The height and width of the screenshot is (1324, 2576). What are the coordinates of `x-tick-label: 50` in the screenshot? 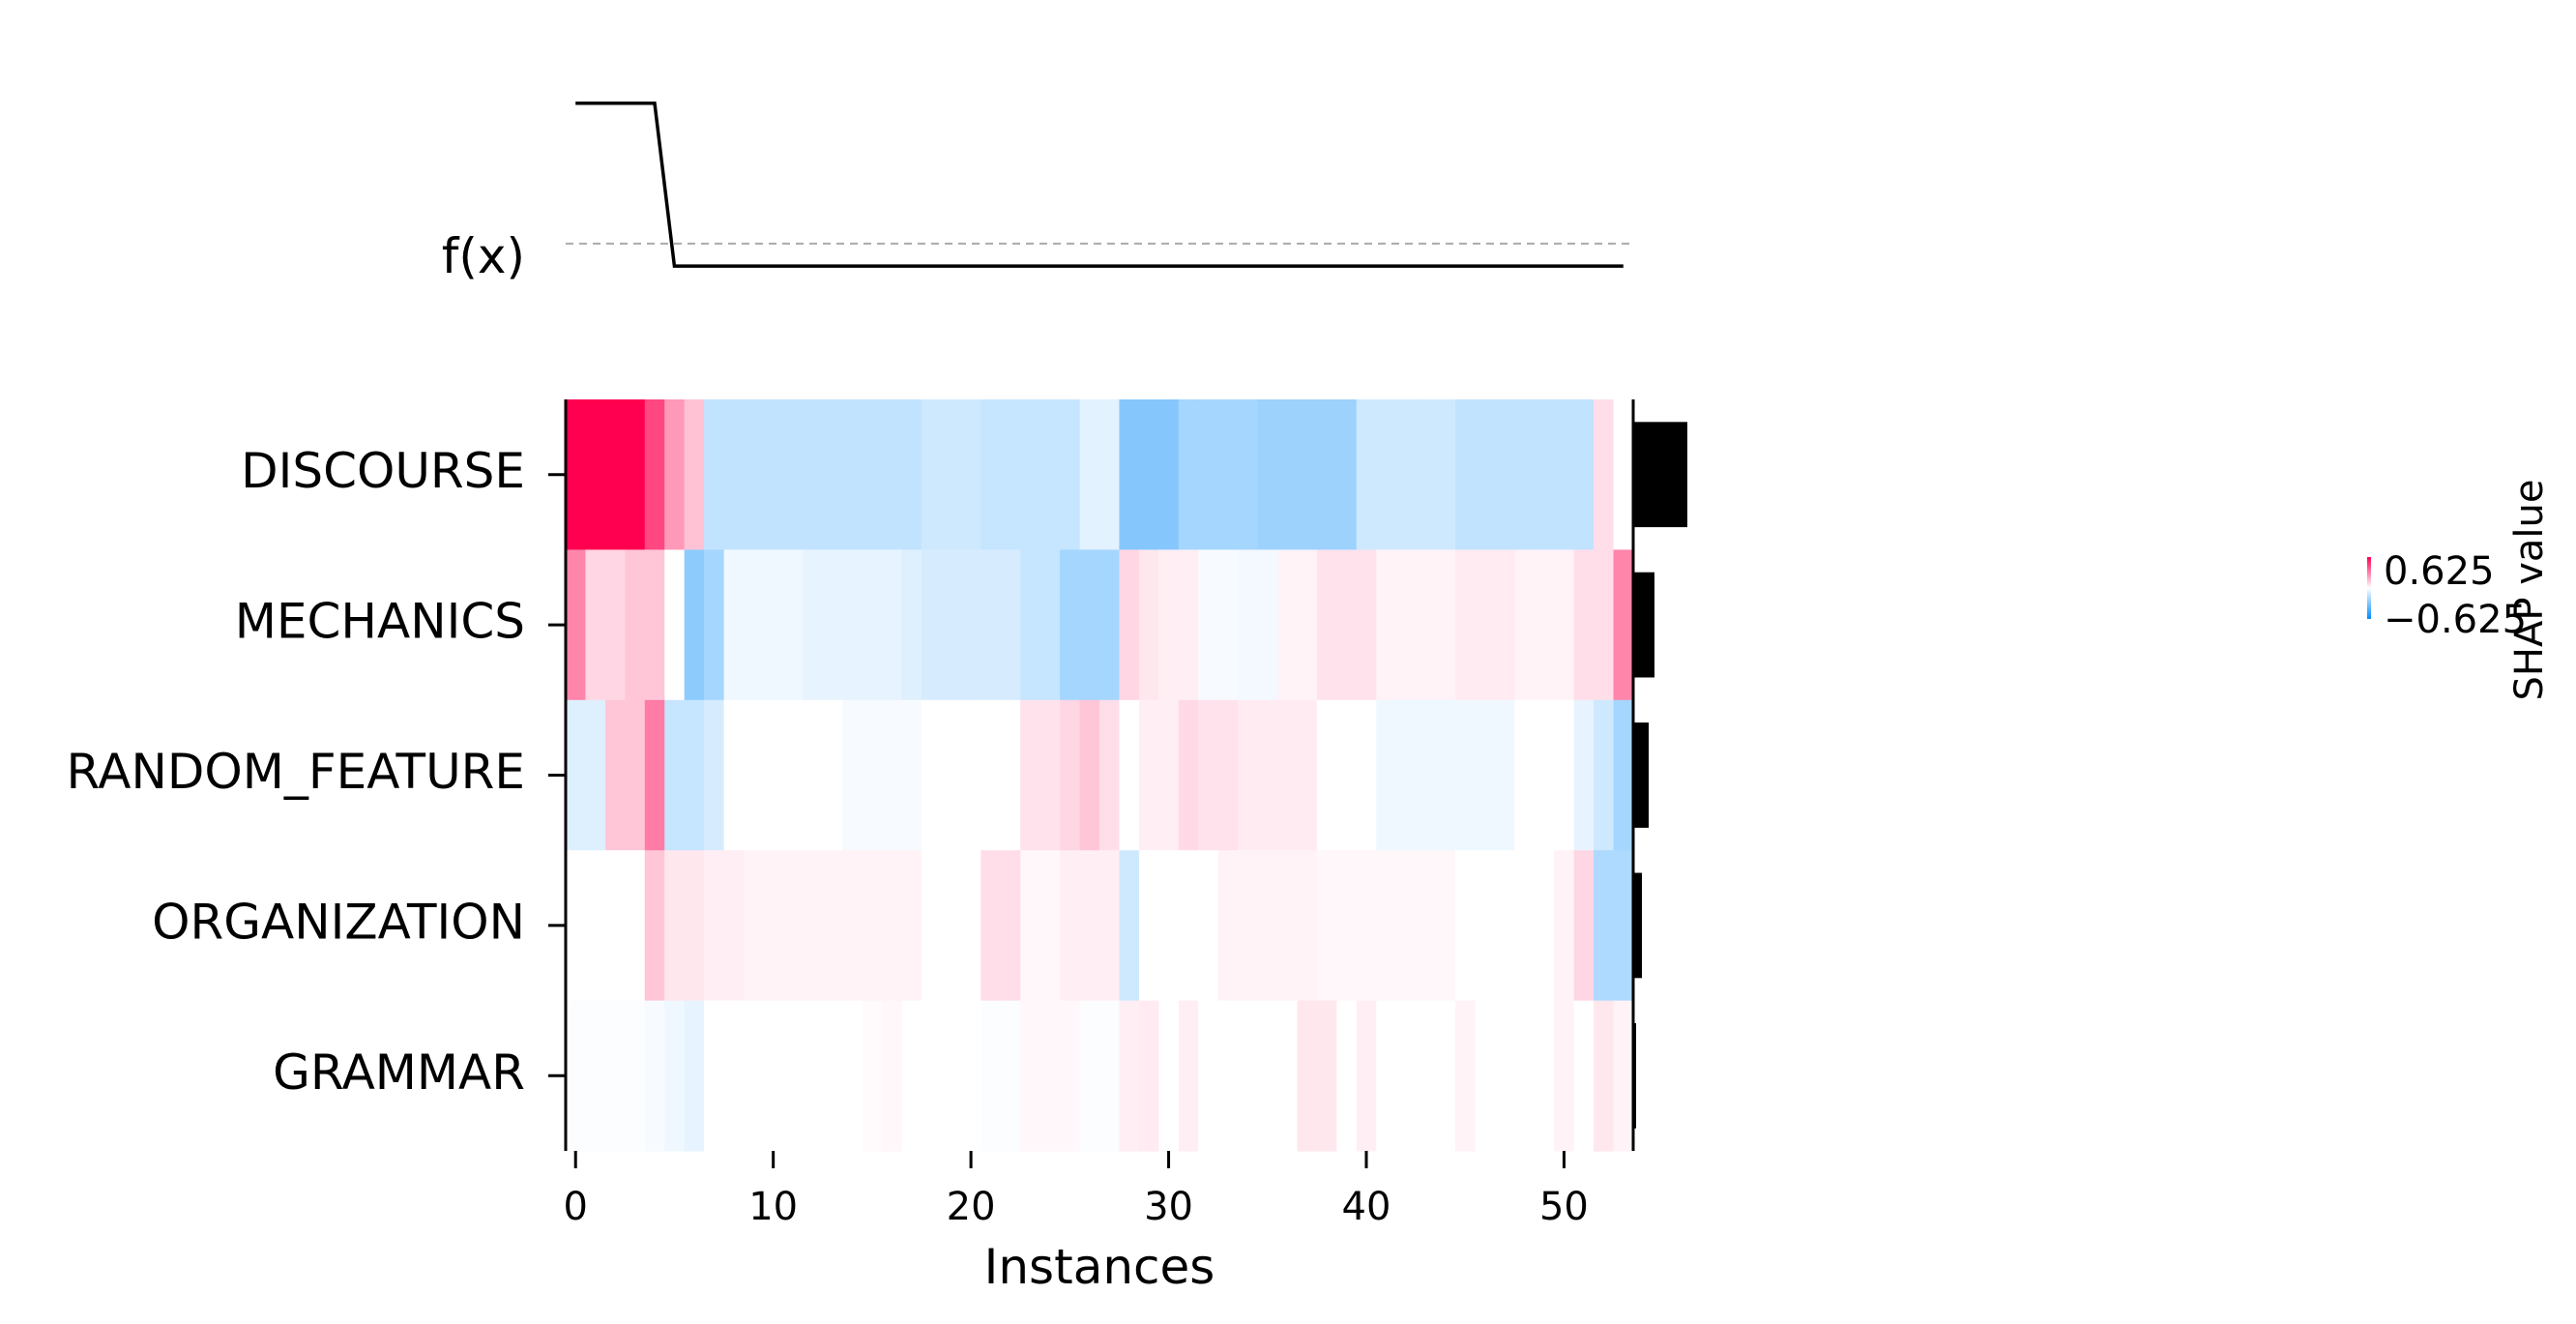 It's located at (1564, 1207).